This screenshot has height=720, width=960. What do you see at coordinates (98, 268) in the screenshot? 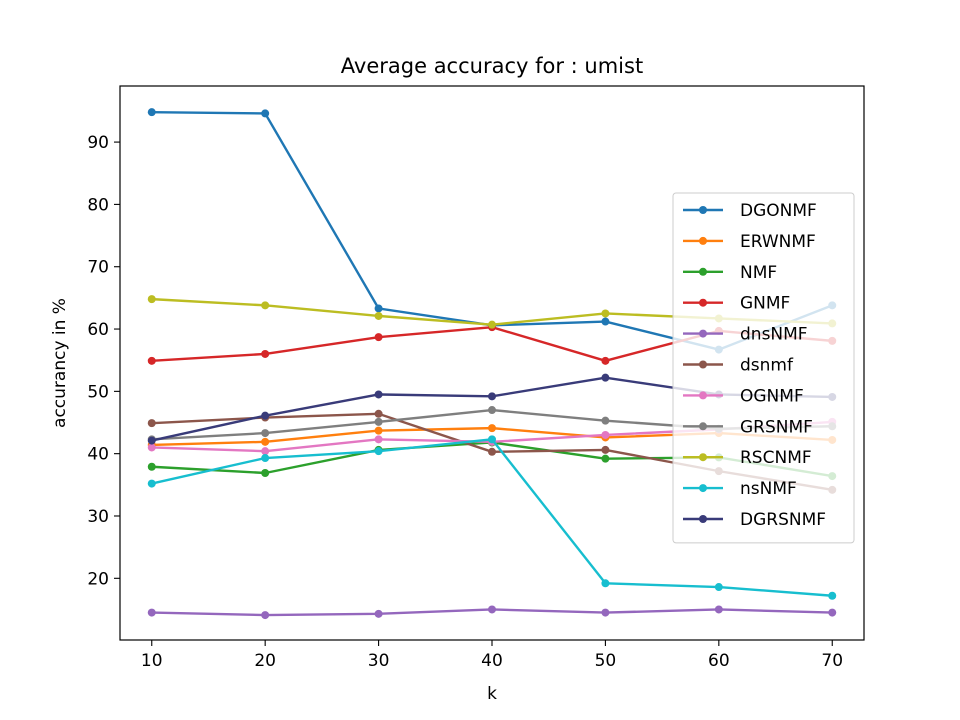
I see `y-tick-label: 70` at bounding box center [98, 268].